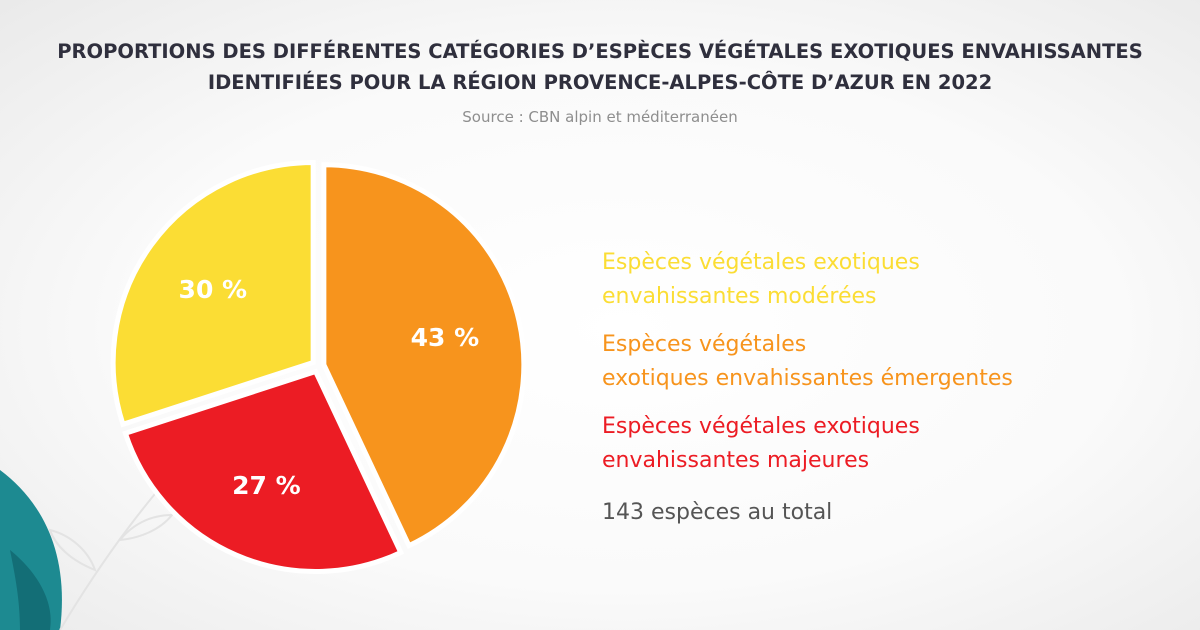 Image resolution: width=1200 pixels, height=630 pixels. What do you see at coordinates (739, 296) in the screenshot?
I see `legend-label-line: envahissantes modérées` at bounding box center [739, 296].